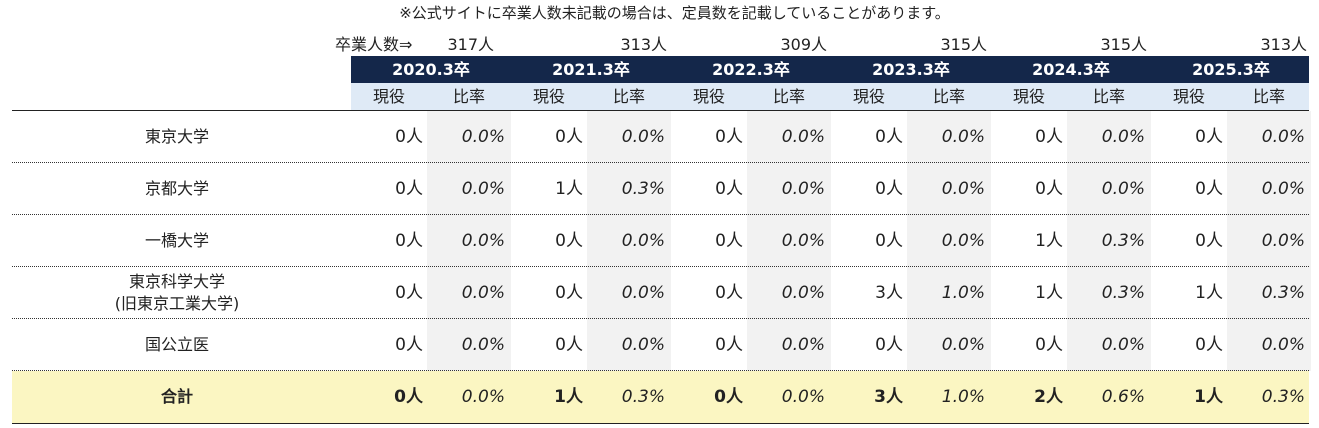 The image size is (1319, 428). Describe the element at coordinates (1231, 69) in the screenshot. I see `year-header: 2025.3卒` at that location.